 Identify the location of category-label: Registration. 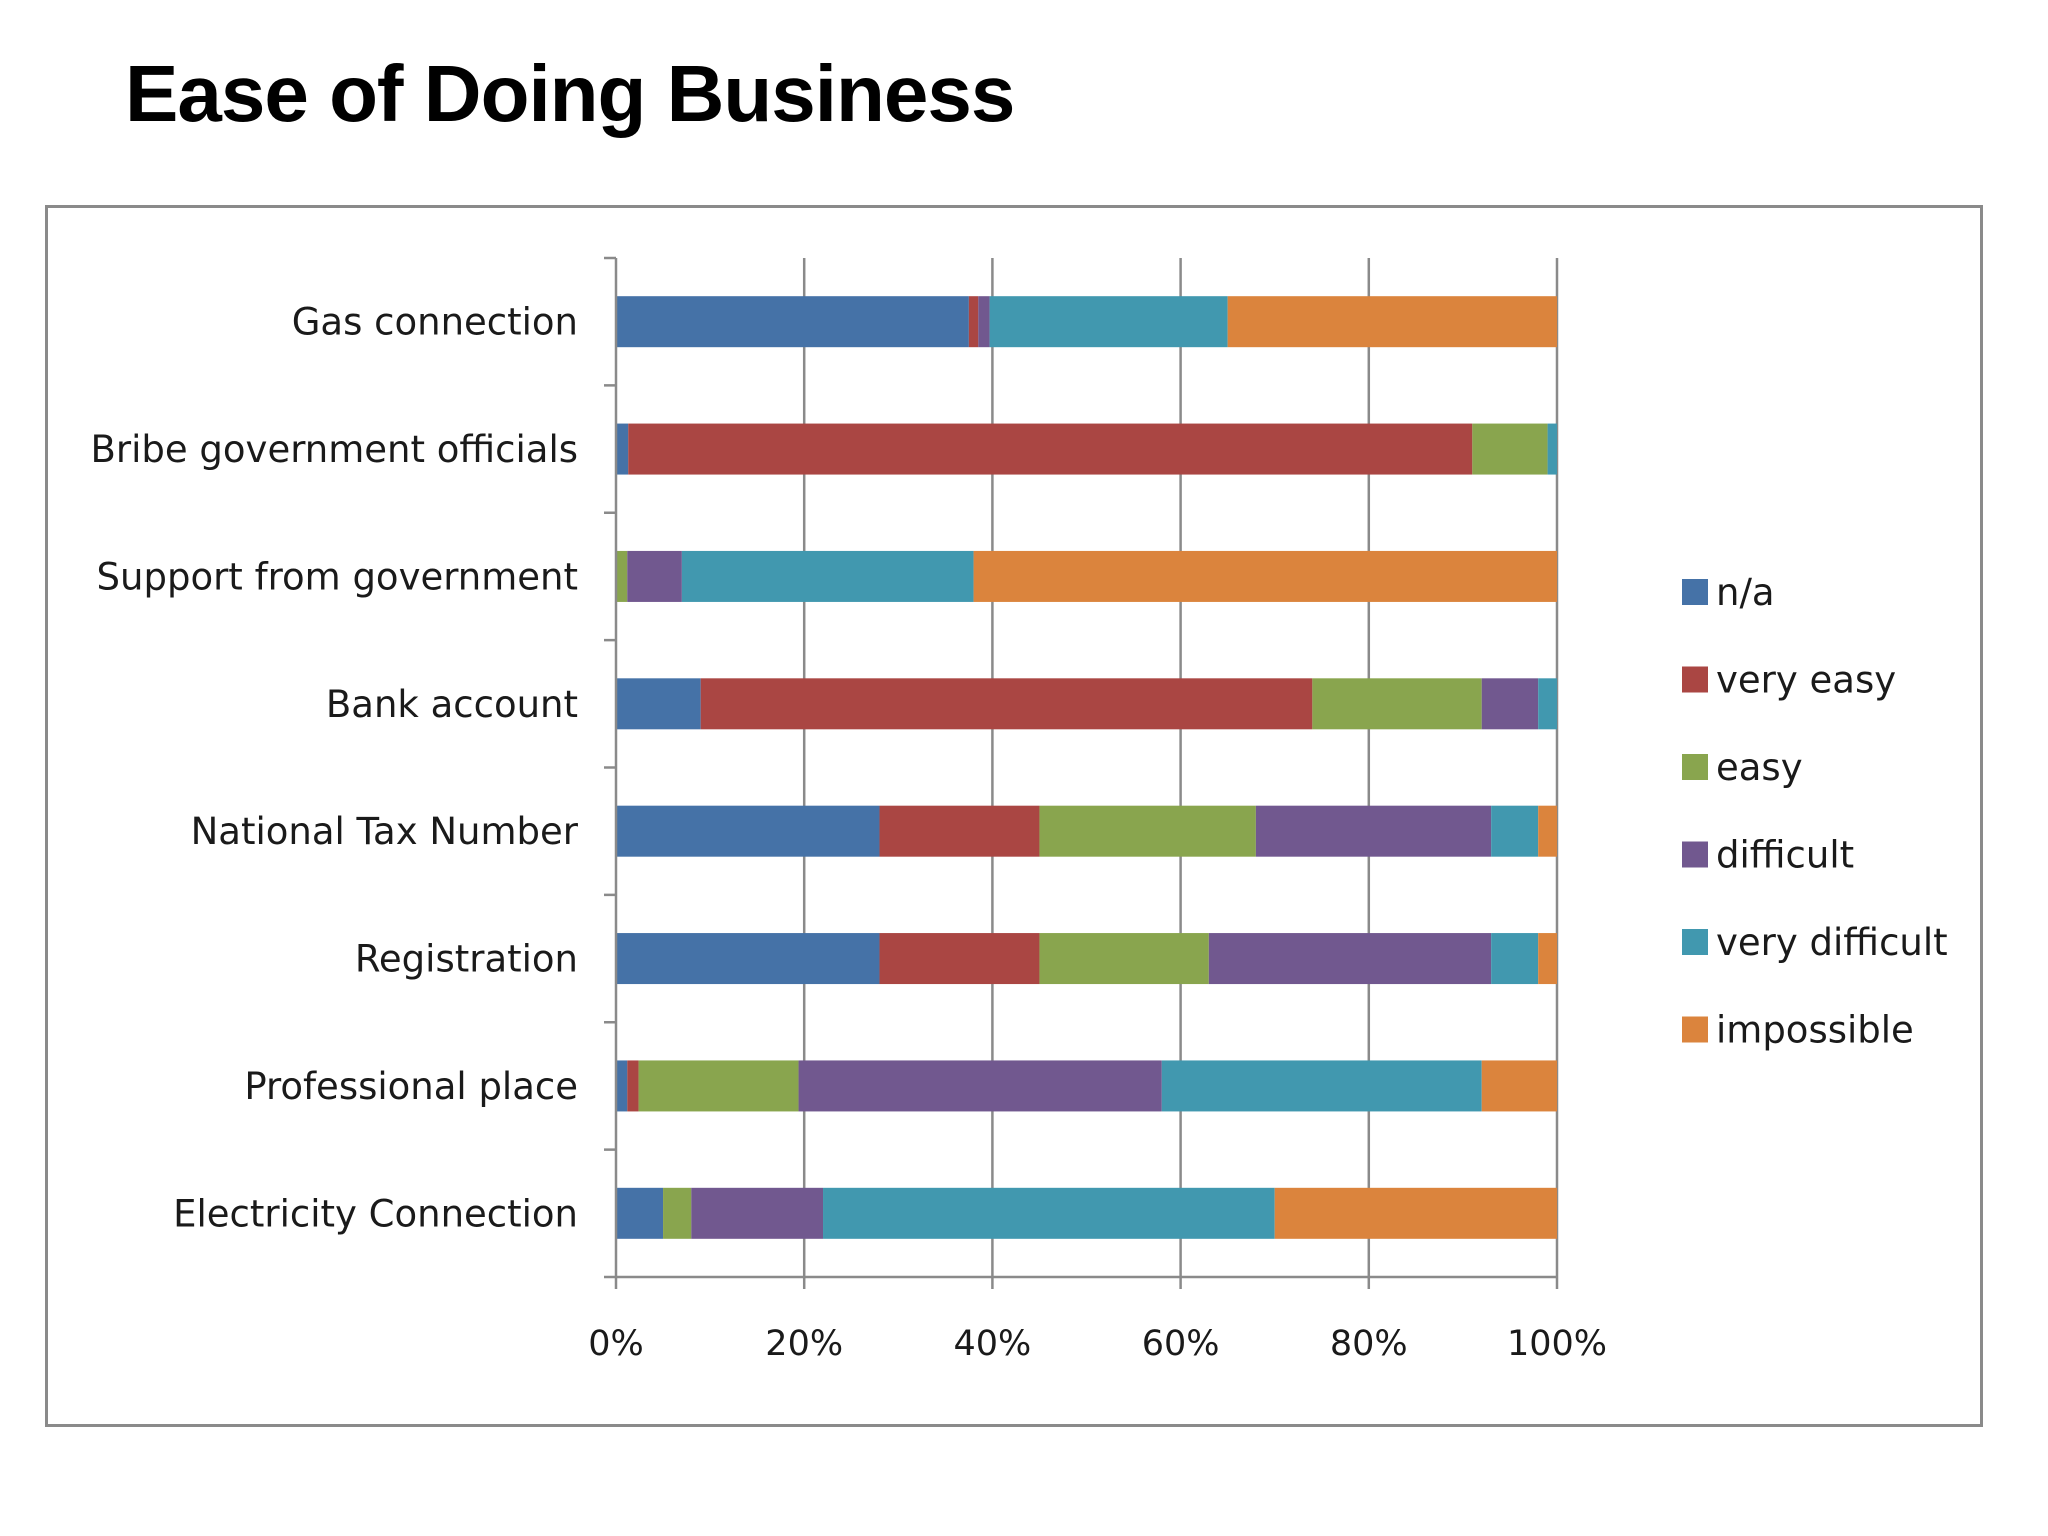
(466, 959).